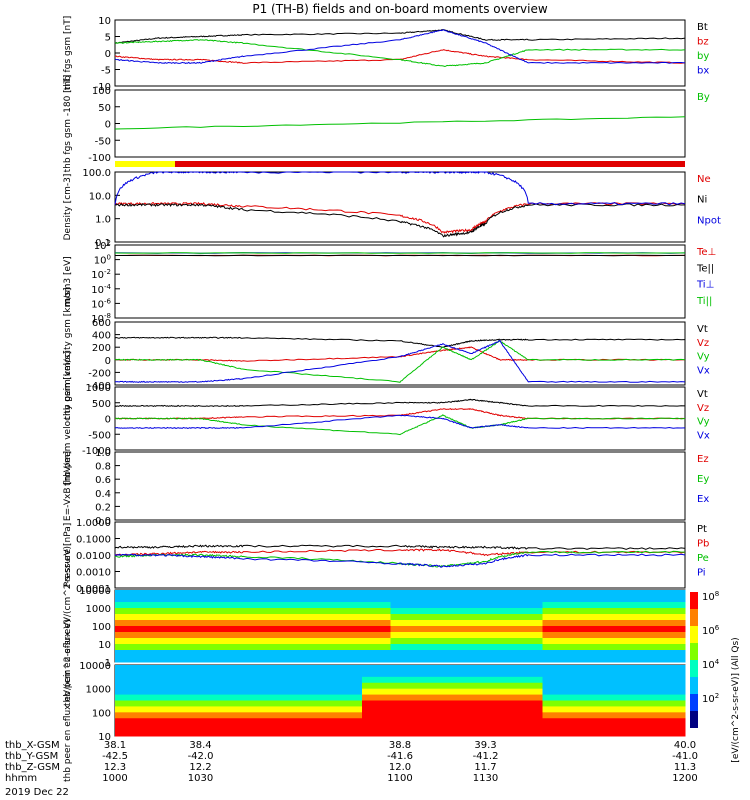 This screenshot has height=800, width=750. What do you see at coordinates (93, 523) in the screenshot?
I see `y-tick-label: 1.0000` at bounding box center [93, 523].